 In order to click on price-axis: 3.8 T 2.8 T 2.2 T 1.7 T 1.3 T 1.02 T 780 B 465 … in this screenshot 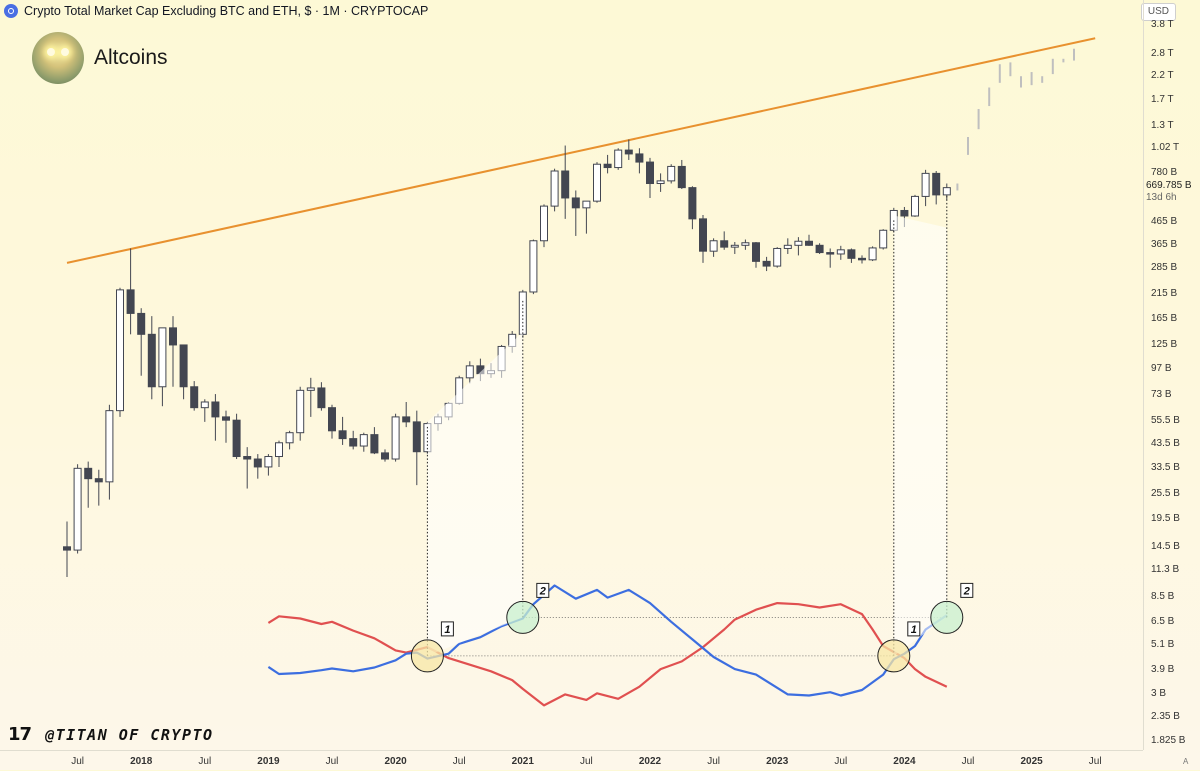, I will do `click(1171, 375)`.